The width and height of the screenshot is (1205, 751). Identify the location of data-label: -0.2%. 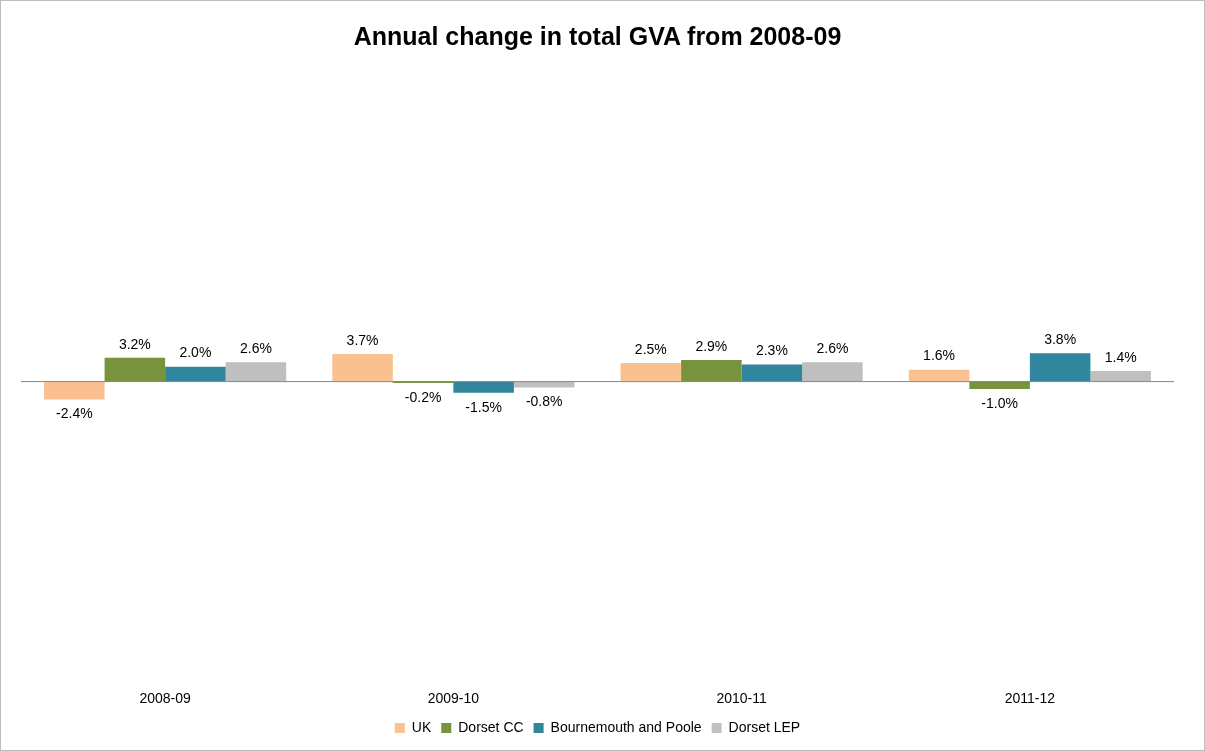
(423, 396).